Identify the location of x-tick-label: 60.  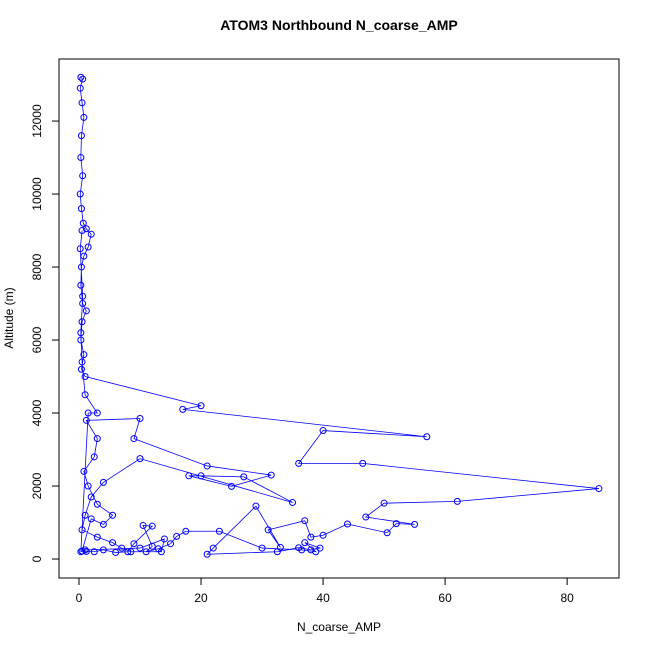
(445, 598).